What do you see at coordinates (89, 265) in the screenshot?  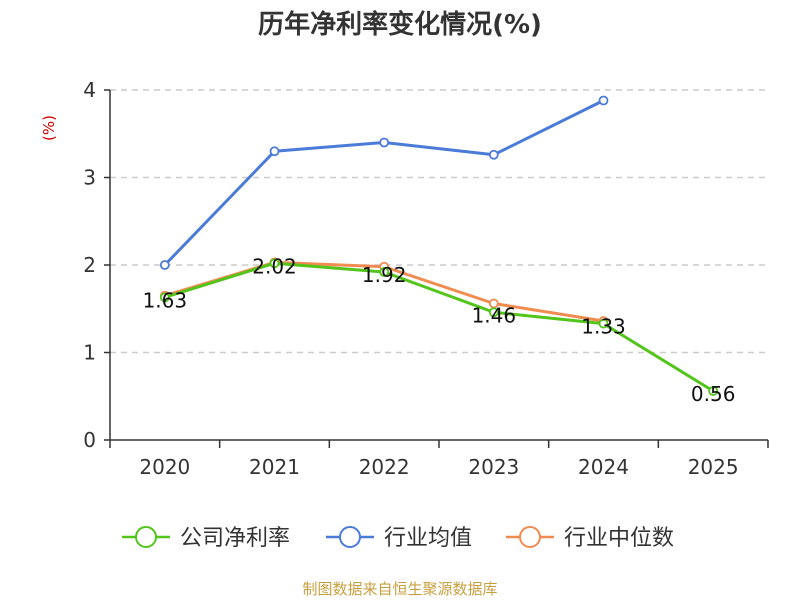 I see `y-tick-label: 2` at bounding box center [89, 265].